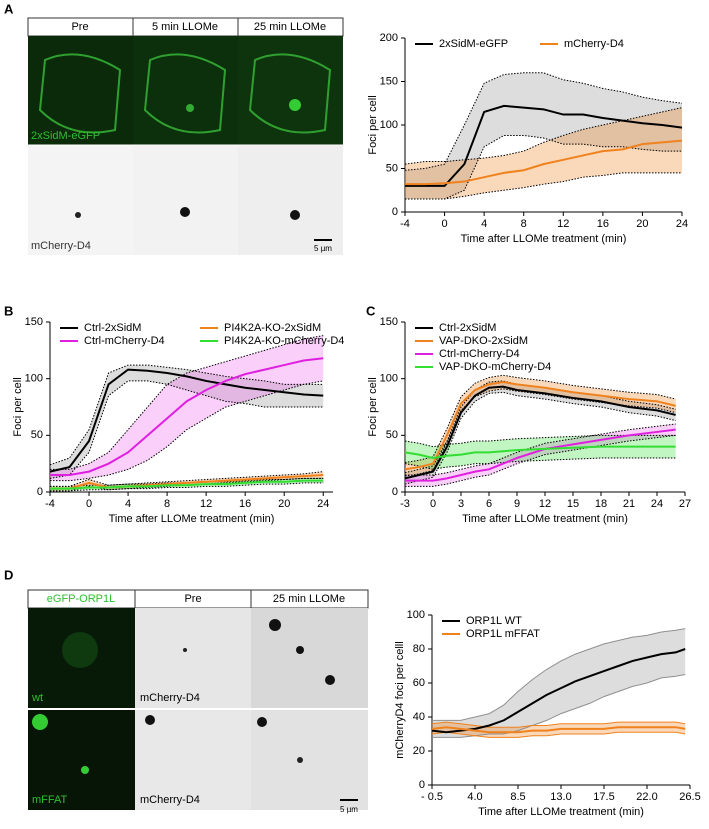  What do you see at coordinates (594, 44) in the screenshot?
I see `legend-label: mCherry-D4` at bounding box center [594, 44].